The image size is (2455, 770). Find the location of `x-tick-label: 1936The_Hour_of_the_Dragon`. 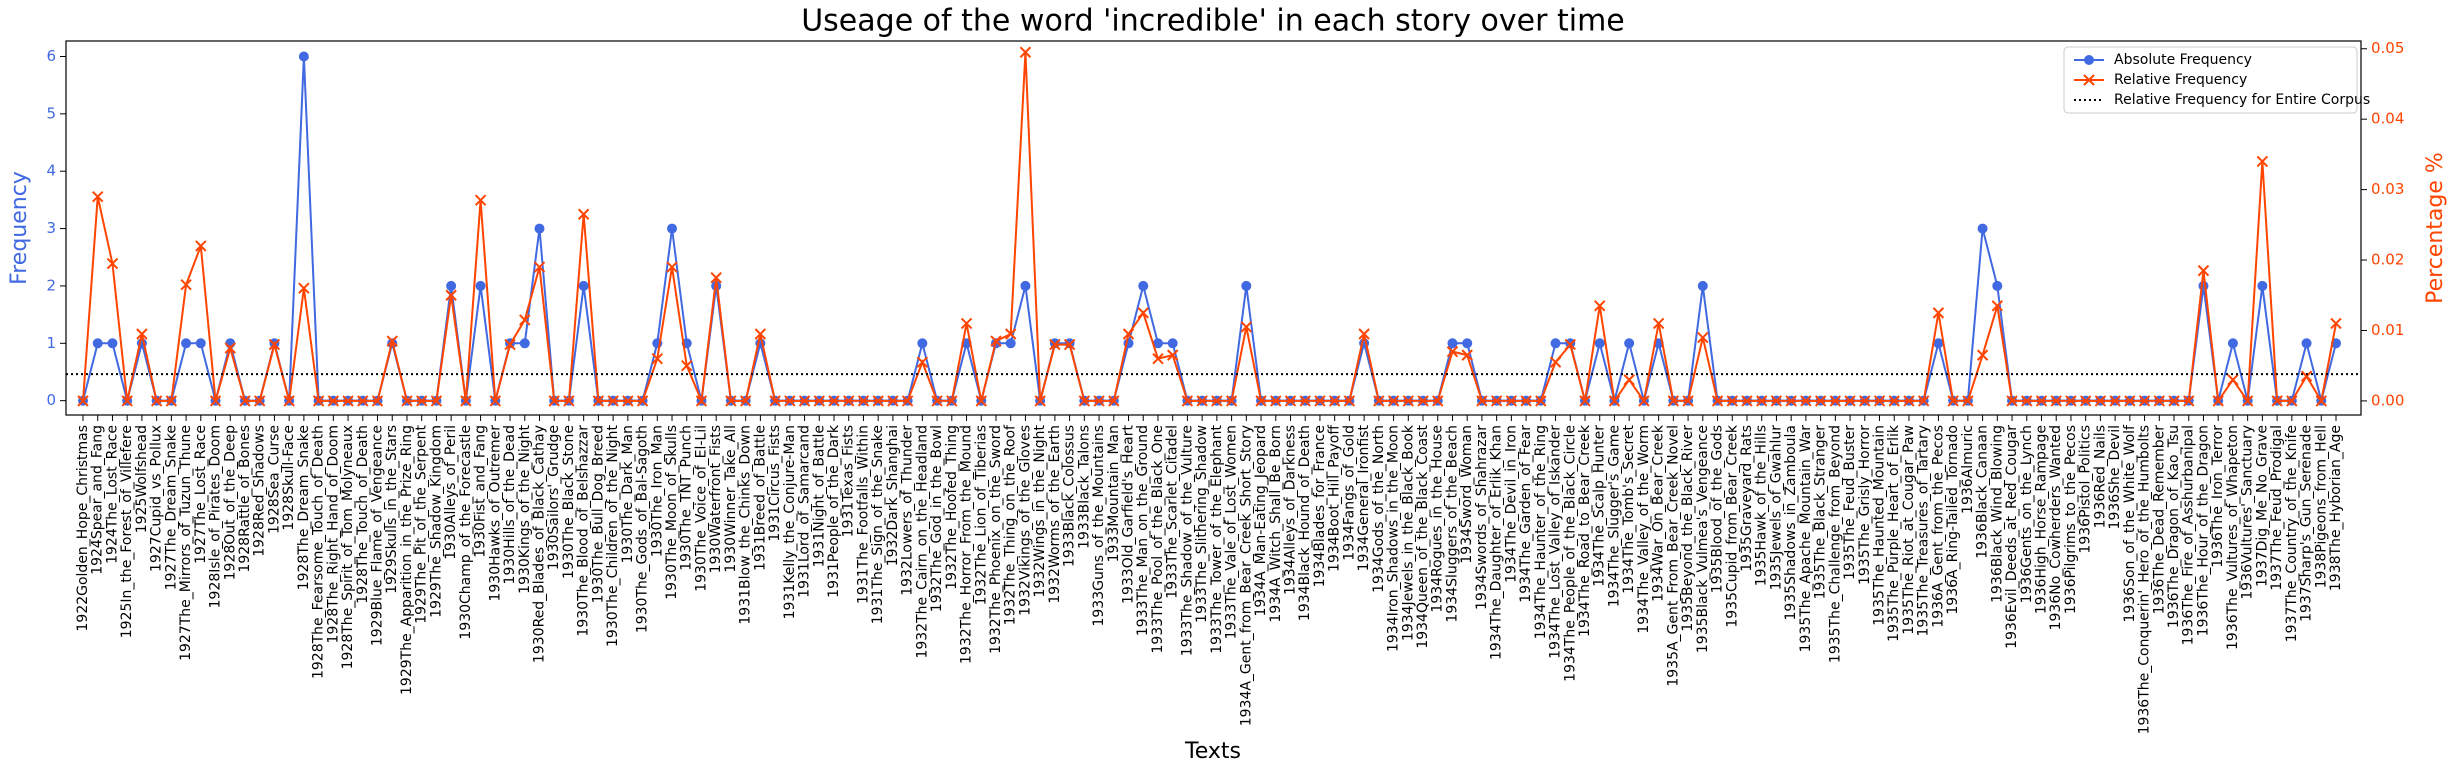

x-tick-label: 1936The_Hour_of_the_Dragon is located at coordinates (2203, 530).